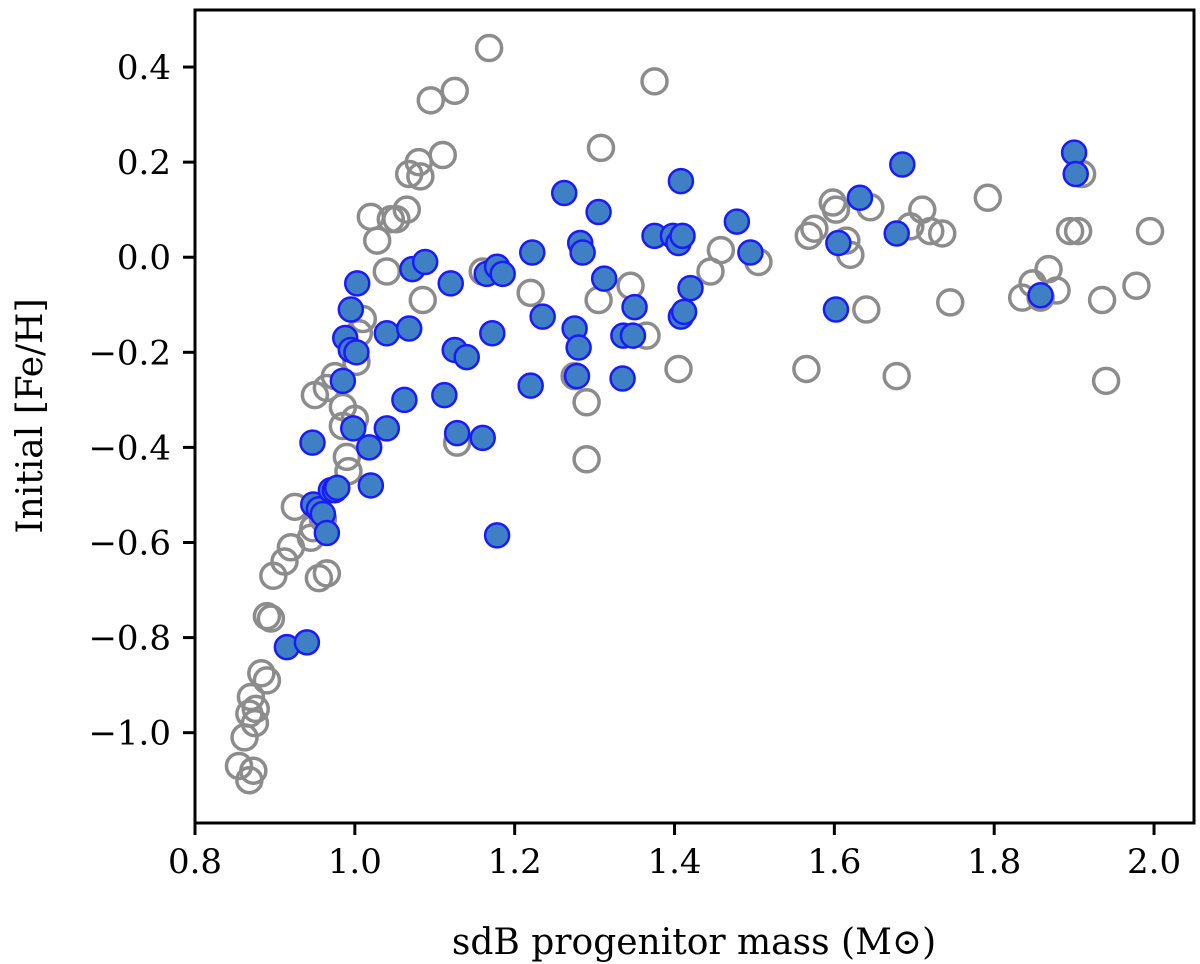 Image resolution: width=1200 pixels, height=964 pixels. What do you see at coordinates (144, 68) in the screenshot?
I see `y-tick-label: 0.4` at bounding box center [144, 68].